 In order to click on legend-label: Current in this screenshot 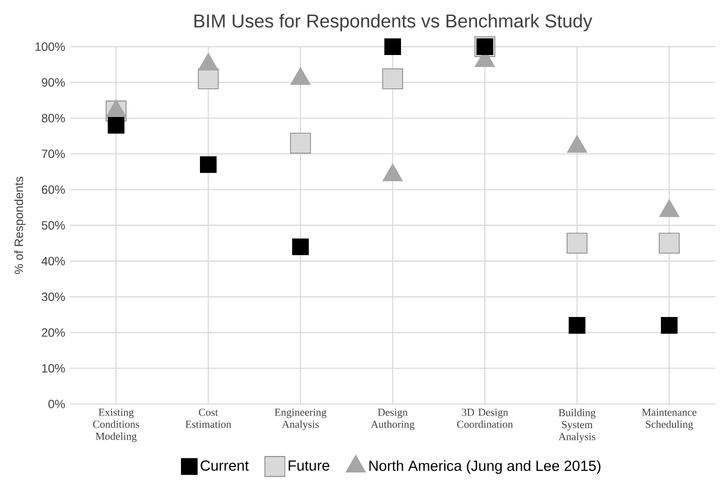, I will do `click(224, 465)`.